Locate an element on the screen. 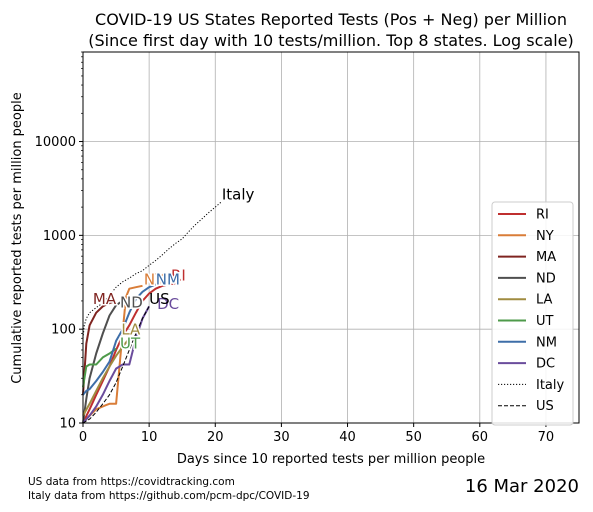 Image resolution: width=593 pixels, height=512 pixels. series-label-nm: NM is located at coordinates (168, 279).